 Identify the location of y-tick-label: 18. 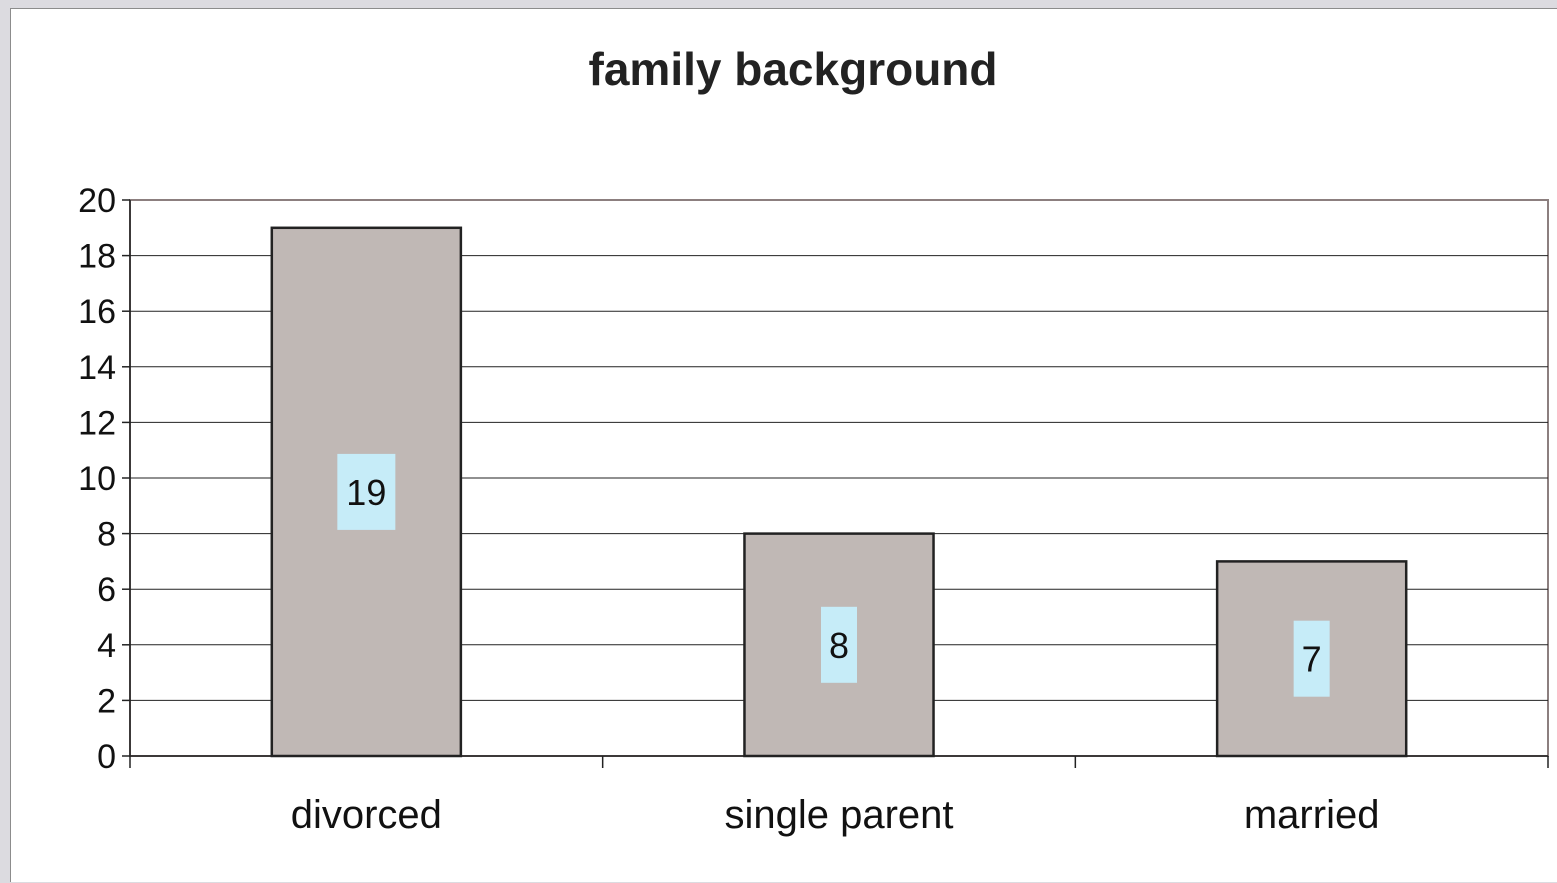
(97, 257).